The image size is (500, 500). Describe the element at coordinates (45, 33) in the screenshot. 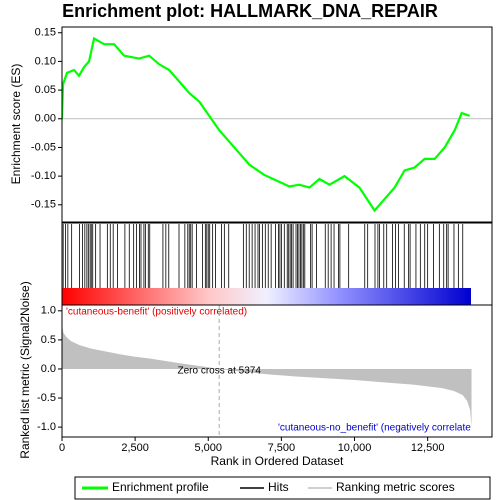

I see `y-tick-label: 0.15` at that location.